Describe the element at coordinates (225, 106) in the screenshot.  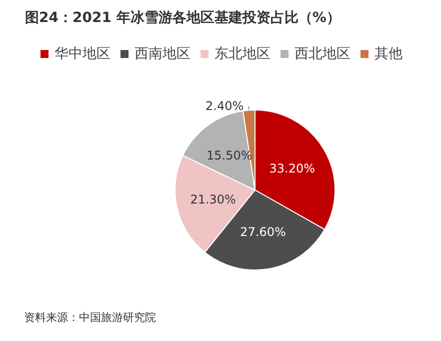
I see `data-label: 2.40%` at that location.